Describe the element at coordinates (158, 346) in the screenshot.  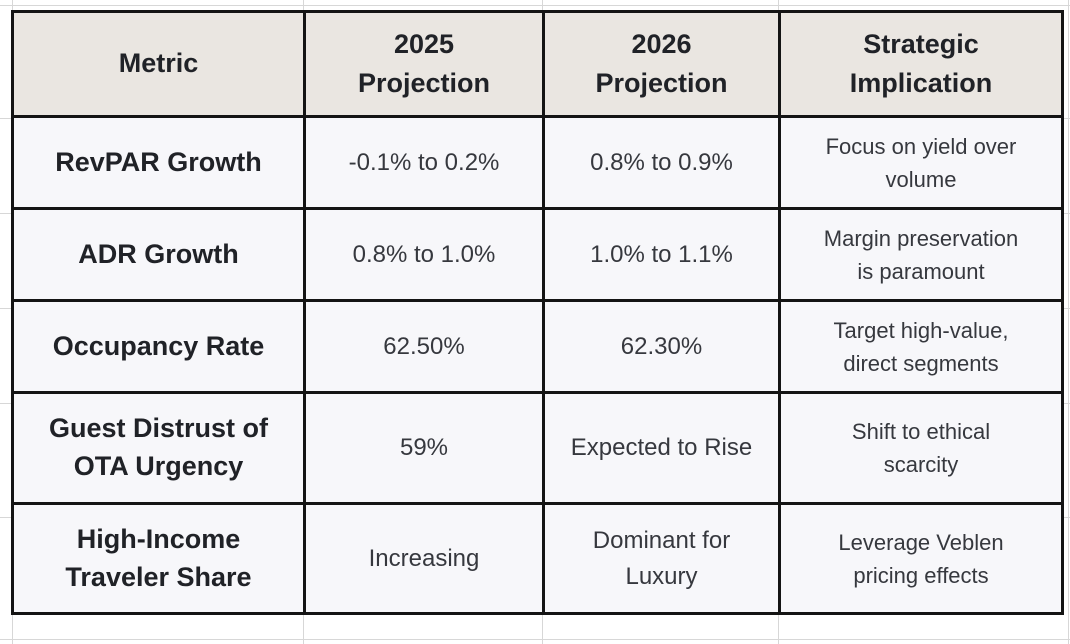
I see `metric-cell: Occupancy Rate` at that location.